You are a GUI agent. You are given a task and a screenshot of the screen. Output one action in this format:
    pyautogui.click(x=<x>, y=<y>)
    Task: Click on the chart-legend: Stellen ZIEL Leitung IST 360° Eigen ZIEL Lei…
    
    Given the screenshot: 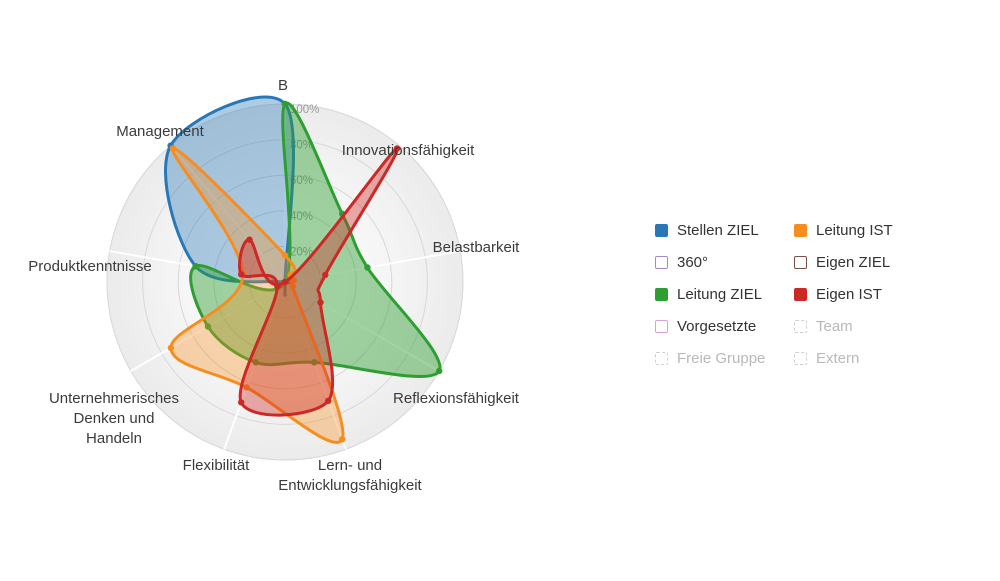 What is the action you would take?
    pyautogui.click(x=774, y=294)
    